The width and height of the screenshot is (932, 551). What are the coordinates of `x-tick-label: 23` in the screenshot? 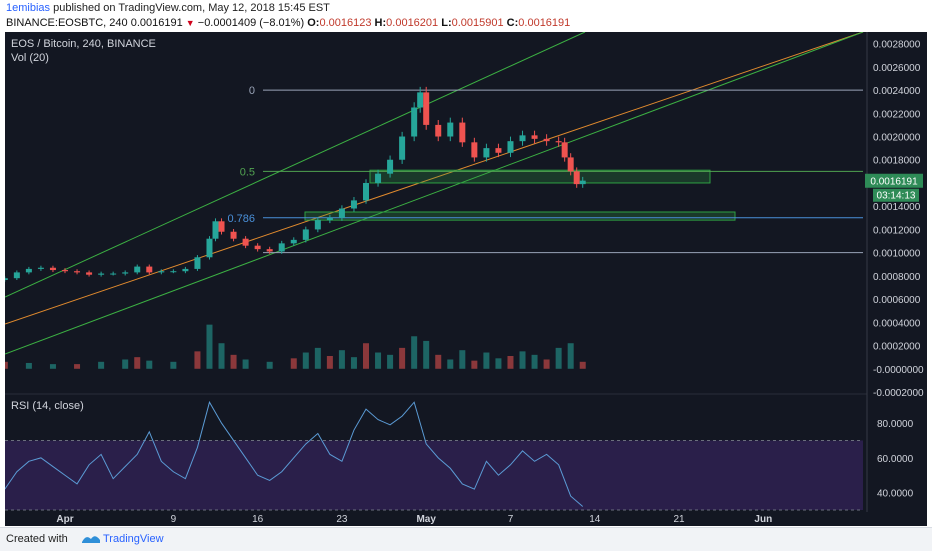 It's located at (342, 519).